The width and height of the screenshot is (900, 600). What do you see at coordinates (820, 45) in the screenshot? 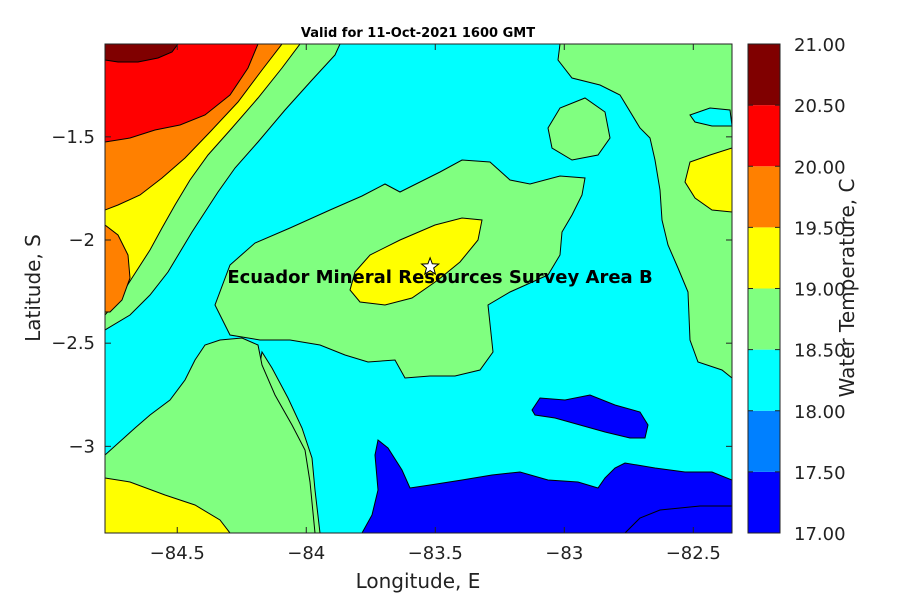
I see `colorbar-tick-label: 21.00` at bounding box center [820, 45].